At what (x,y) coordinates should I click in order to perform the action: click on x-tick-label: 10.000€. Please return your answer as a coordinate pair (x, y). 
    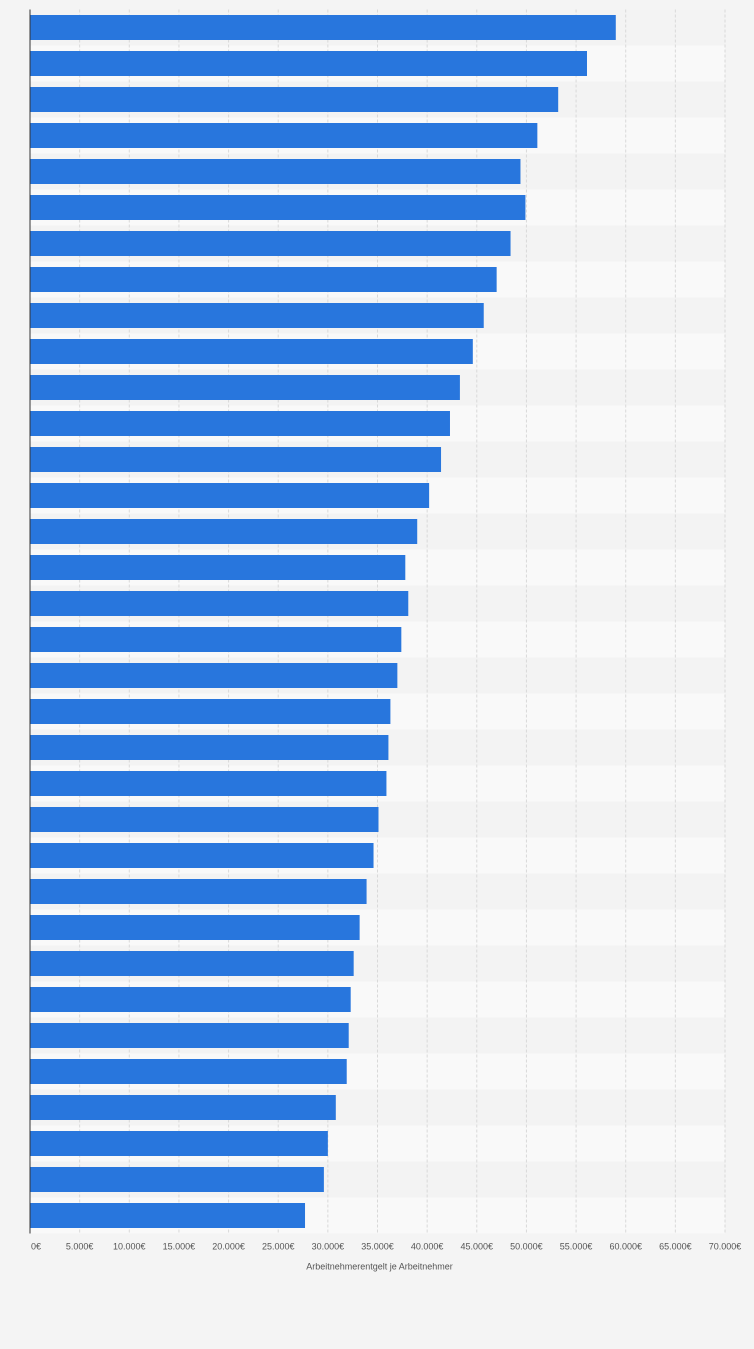
    Looking at the image, I should click on (129, 1247).